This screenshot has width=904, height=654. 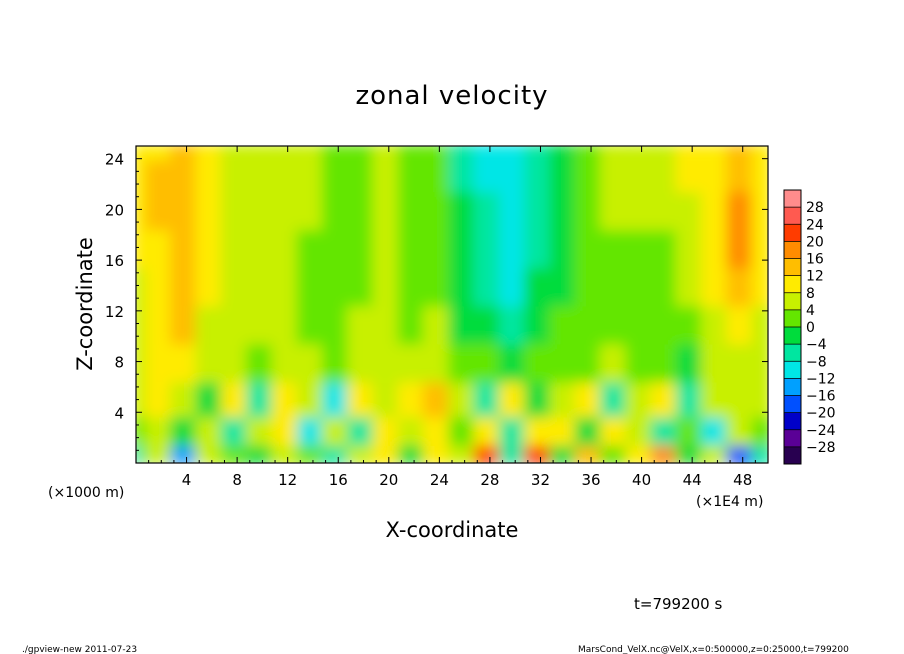 What do you see at coordinates (821, 414) in the screenshot?
I see `colorbar-label: −20` at bounding box center [821, 414].